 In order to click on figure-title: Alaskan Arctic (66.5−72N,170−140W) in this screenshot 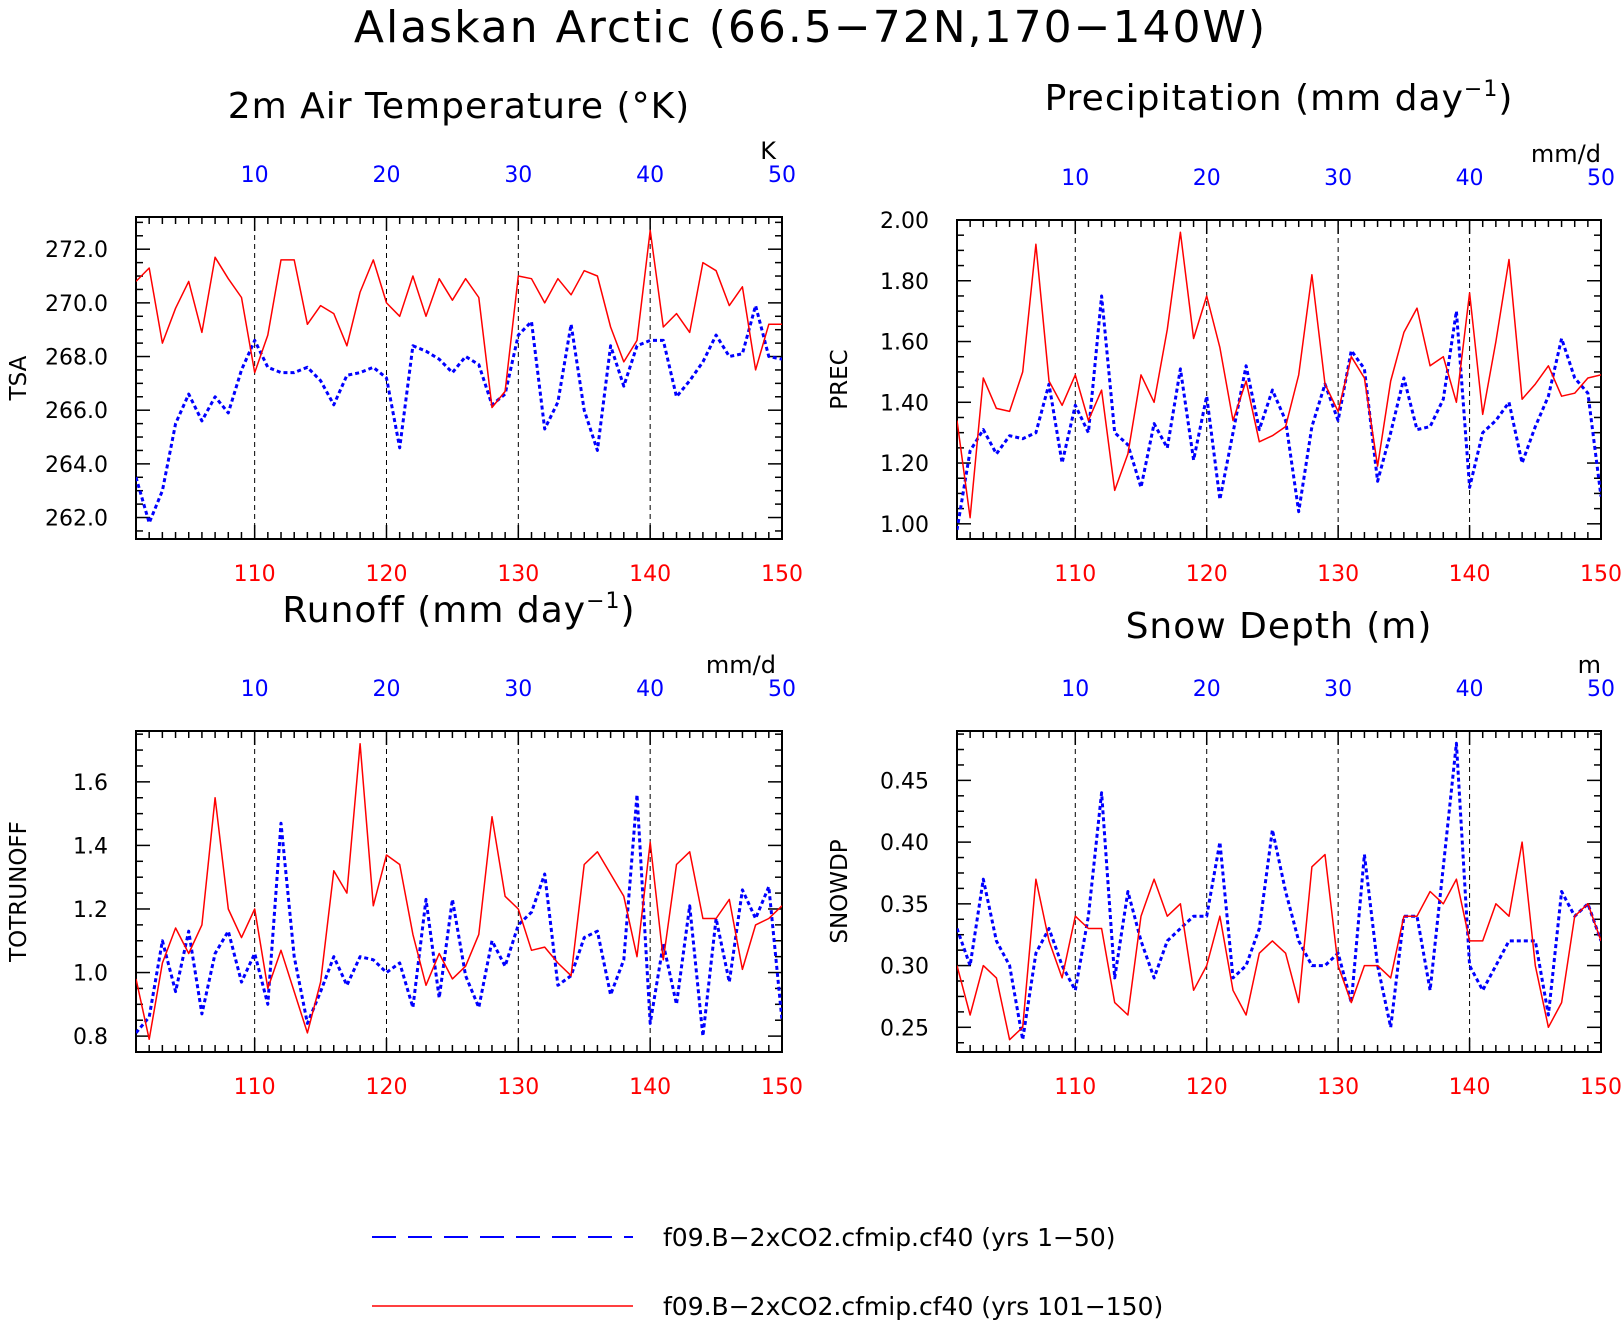, I will do `click(810, 27)`.